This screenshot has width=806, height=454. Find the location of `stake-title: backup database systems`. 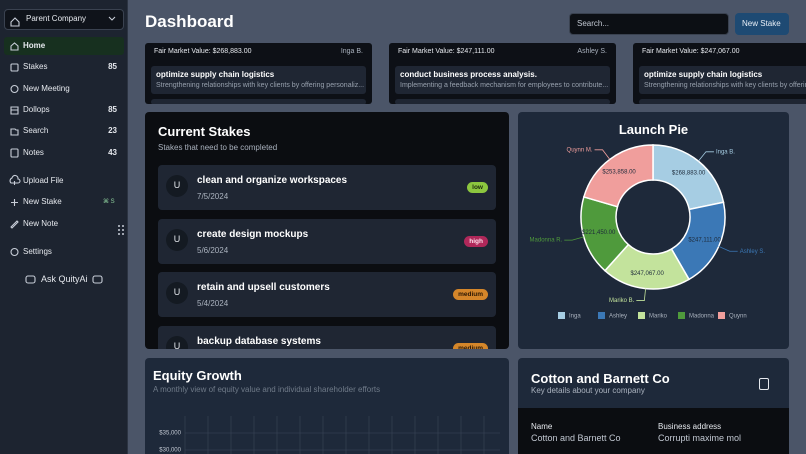

stake-title: backup database systems is located at coordinates (259, 341).